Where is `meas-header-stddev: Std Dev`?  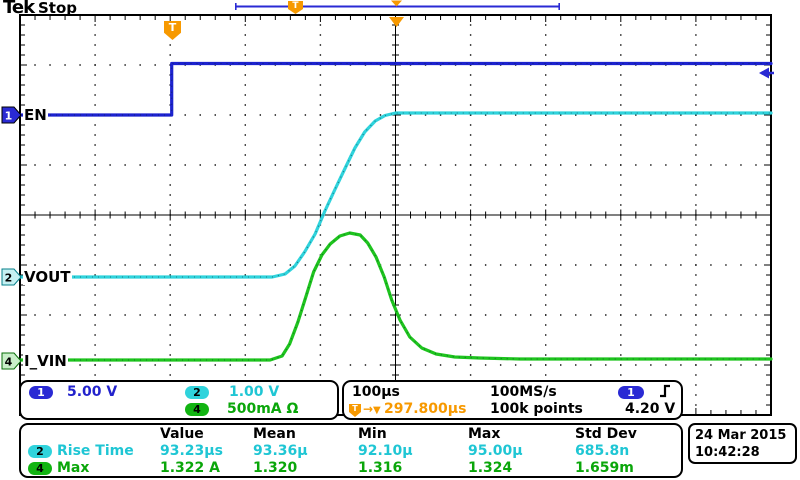 meas-header-stddev: Std Dev is located at coordinates (606, 434).